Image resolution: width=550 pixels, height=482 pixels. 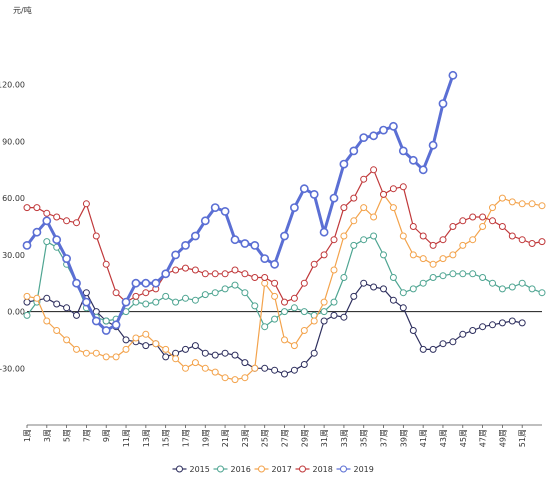 What do you see at coordinates (106, 435) in the screenshot?
I see `x-tick-label: 9周` at bounding box center [106, 435].